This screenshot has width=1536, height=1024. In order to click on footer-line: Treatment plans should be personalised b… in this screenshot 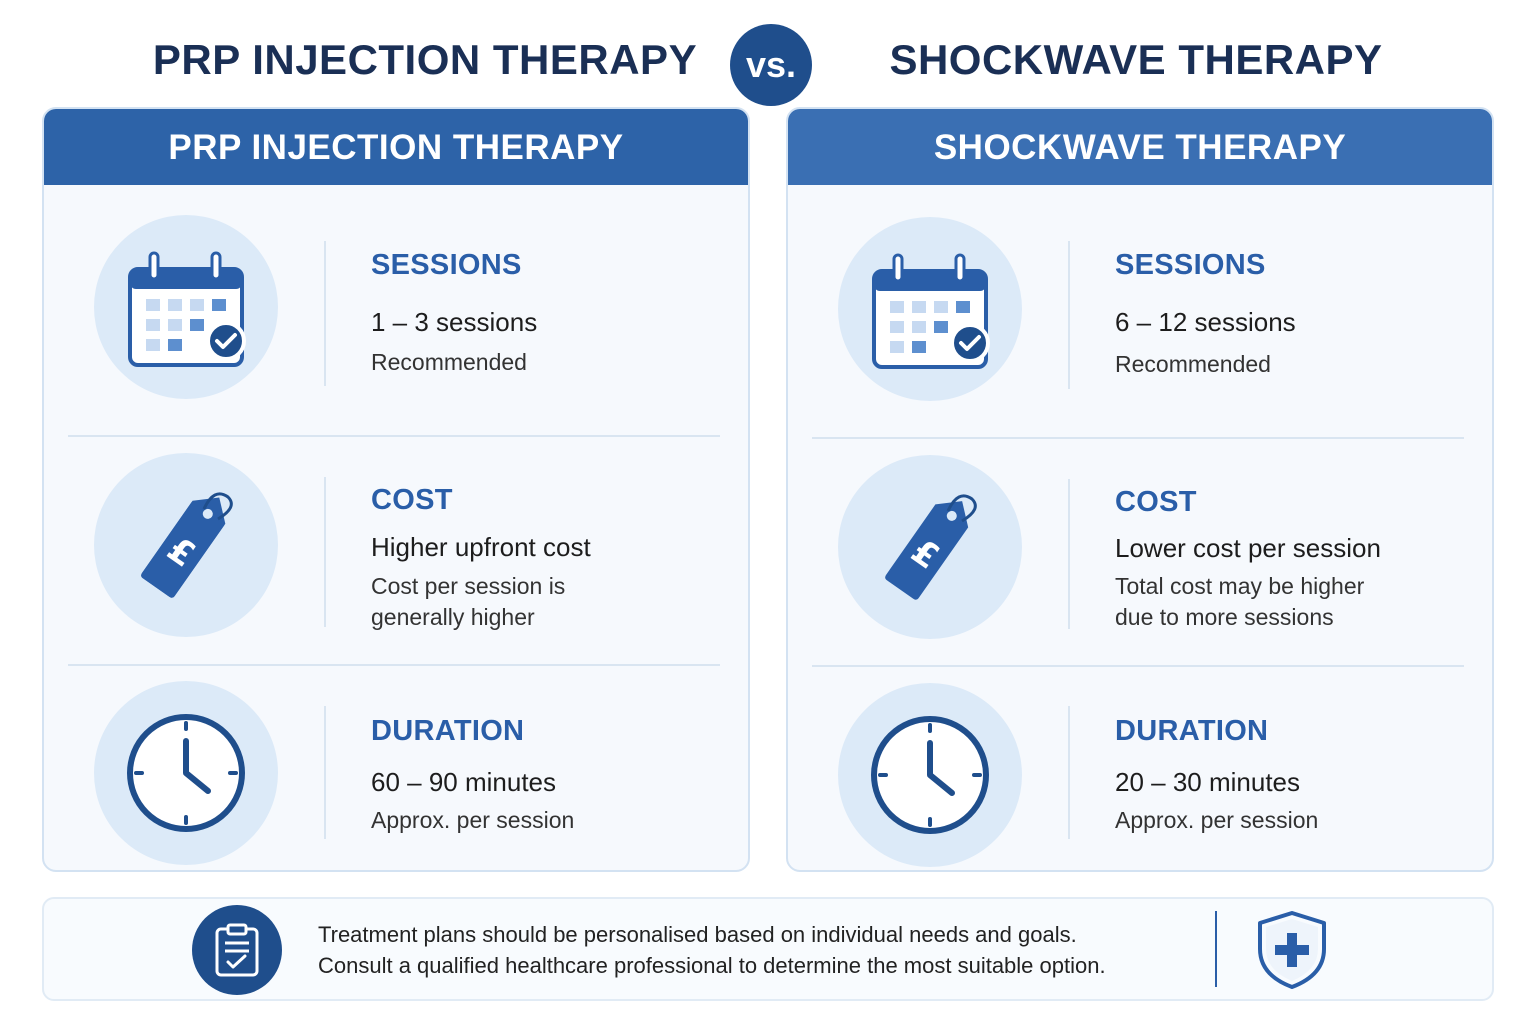, I will do `click(697, 934)`.